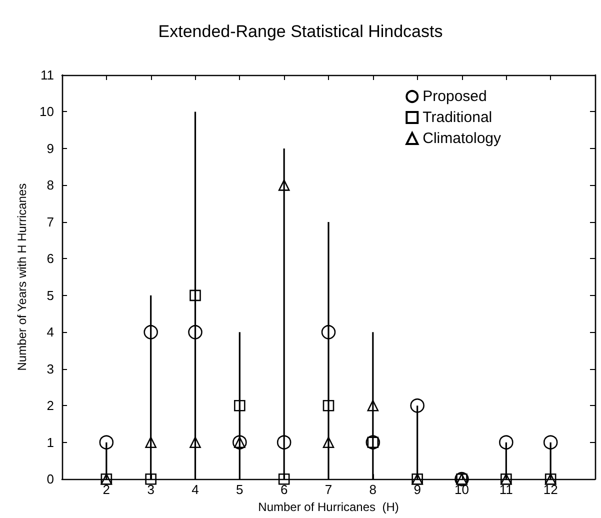 The width and height of the screenshot is (601, 518). What do you see at coordinates (47, 75) in the screenshot?
I see `y-tick-label: 11` at bounding box center [47, 75].